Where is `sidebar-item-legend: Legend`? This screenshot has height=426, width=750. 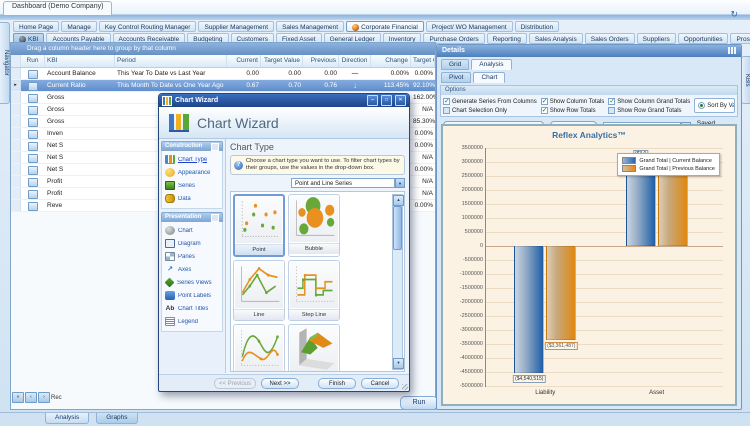 sidebar-item-legend: Legend is located at coordinates (192, 321).